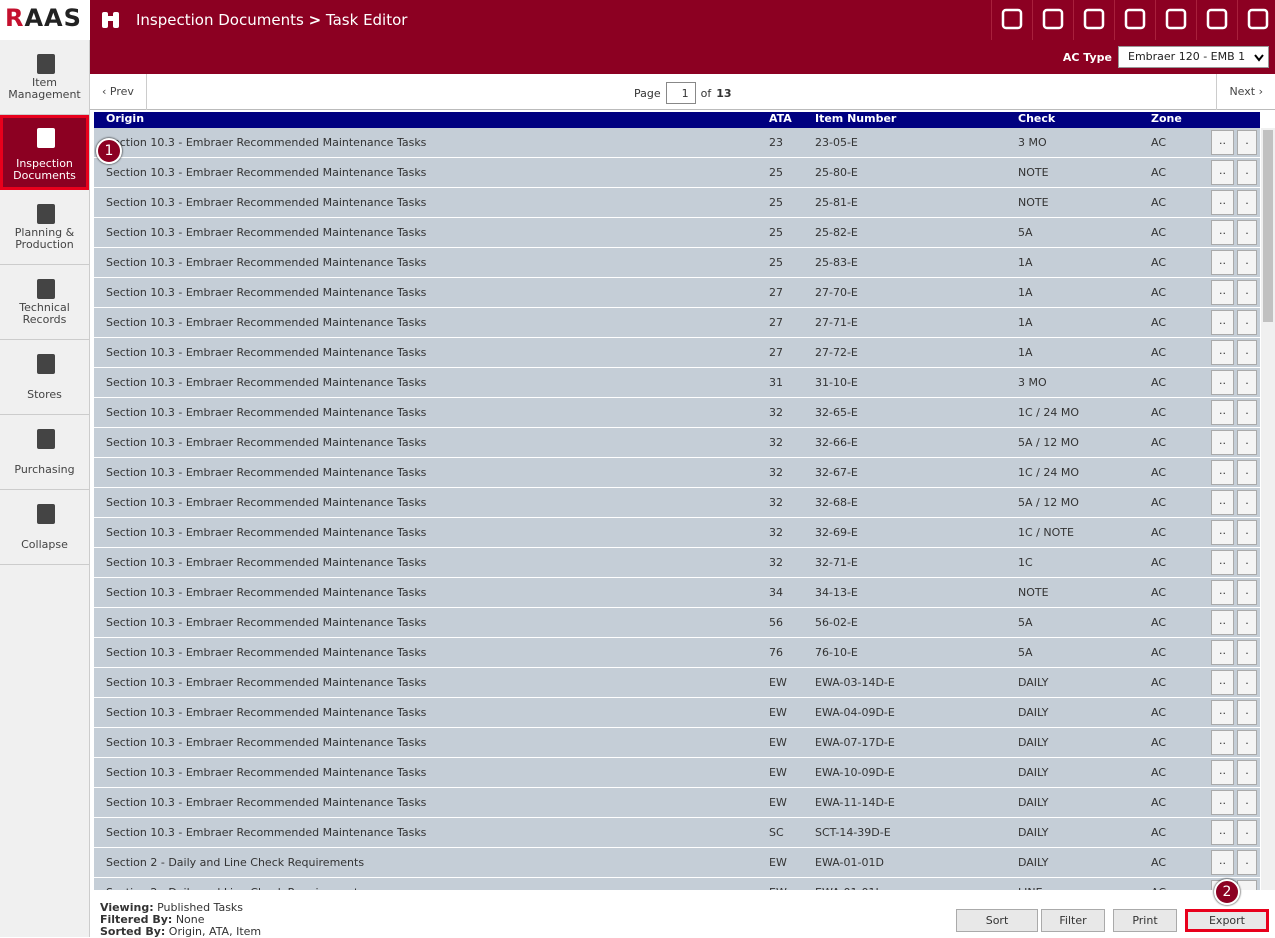 This screenshot has height=938, width=1275. What do you see at coordinates (44, 77) in the screenshot?
I see `nav-item: Item Management` at bounding box center [44, 77].